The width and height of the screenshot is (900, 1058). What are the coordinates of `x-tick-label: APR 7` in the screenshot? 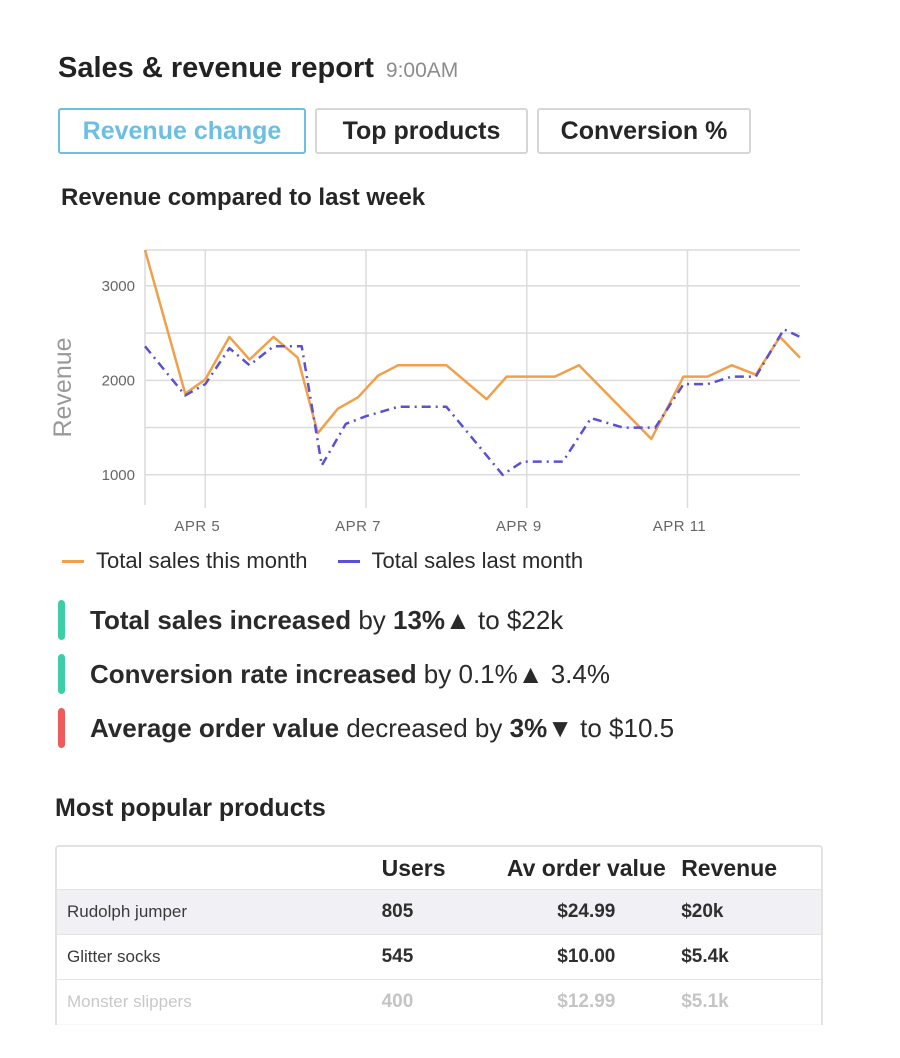 It's located at (358, 526).